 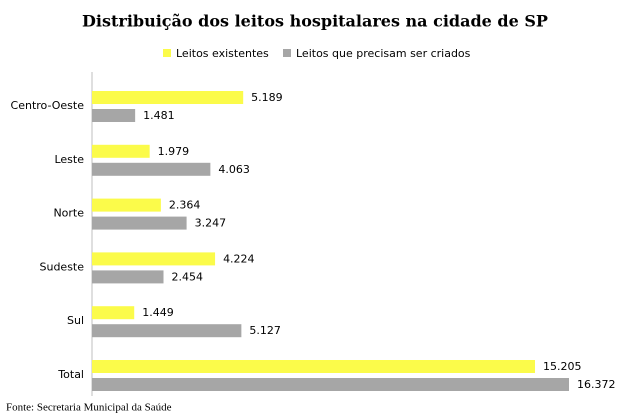 What do you see at coordinates (562, 366) in the screenshot?
I see `value-label: 15.205` at bounding box center [562, 366].